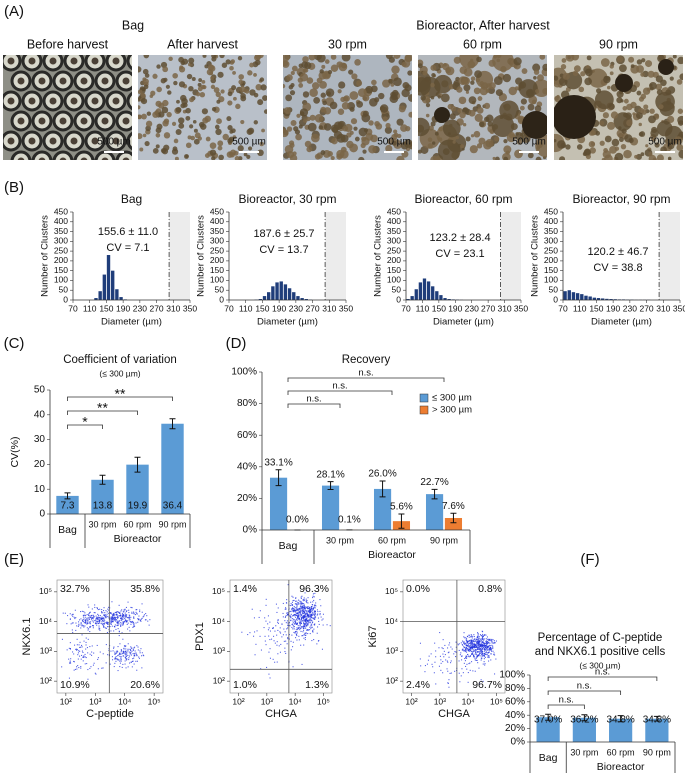  Describe the element at coordinates (278, 462) in the screenshot. I see `value-label: 33.1%` at that location.